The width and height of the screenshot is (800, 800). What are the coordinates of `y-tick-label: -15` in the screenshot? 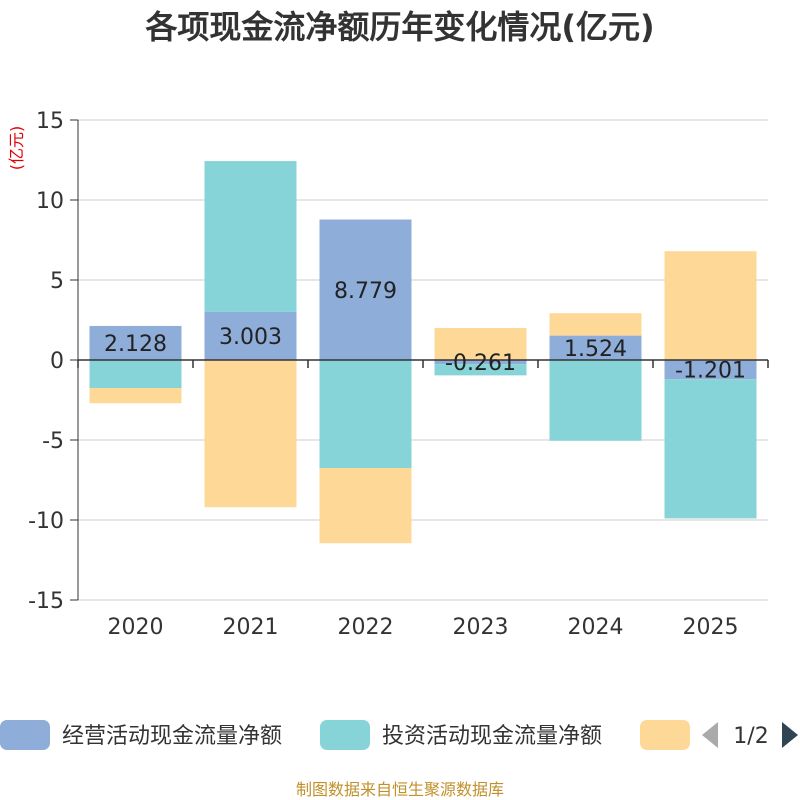 It's located at (46, 601).